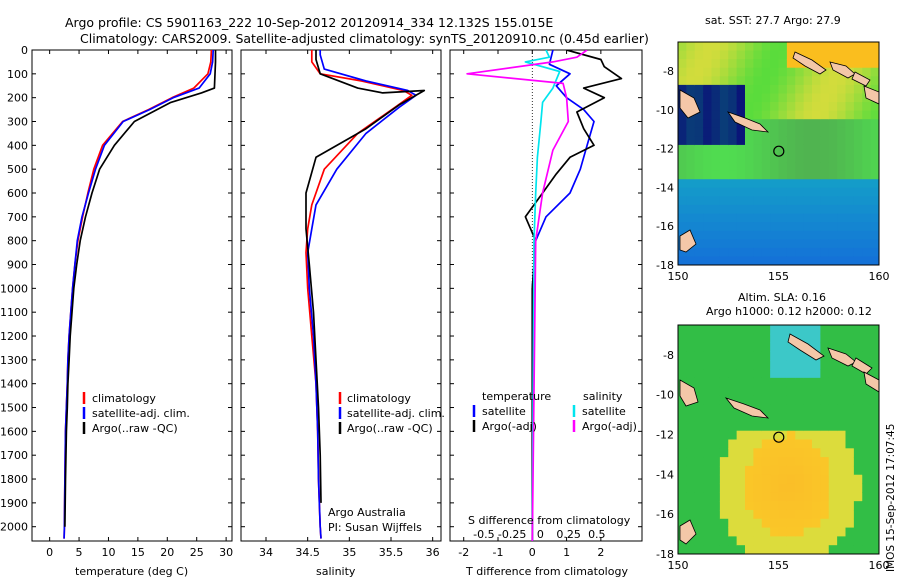  Describe the element at coordinates (367, 512) in the screenshot. I see `argo-australia-label: Argo Australia` at that location.